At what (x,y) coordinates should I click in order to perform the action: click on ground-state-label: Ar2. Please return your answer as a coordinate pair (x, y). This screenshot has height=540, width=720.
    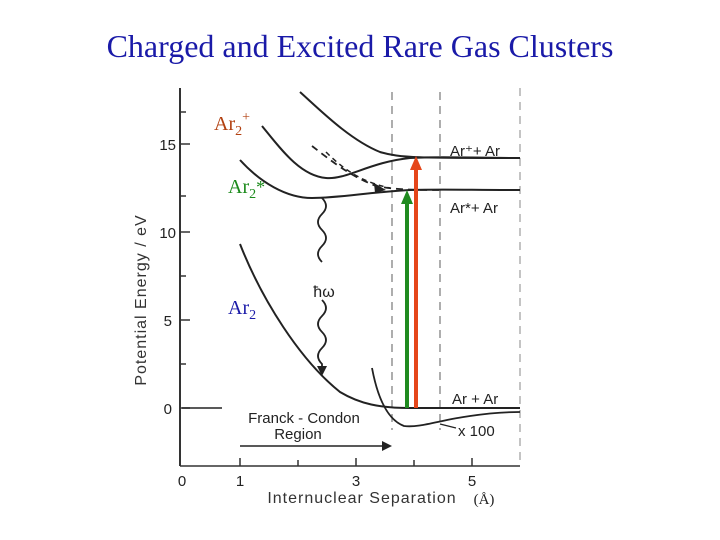
    Looking at the image, I should click on (242, 310).